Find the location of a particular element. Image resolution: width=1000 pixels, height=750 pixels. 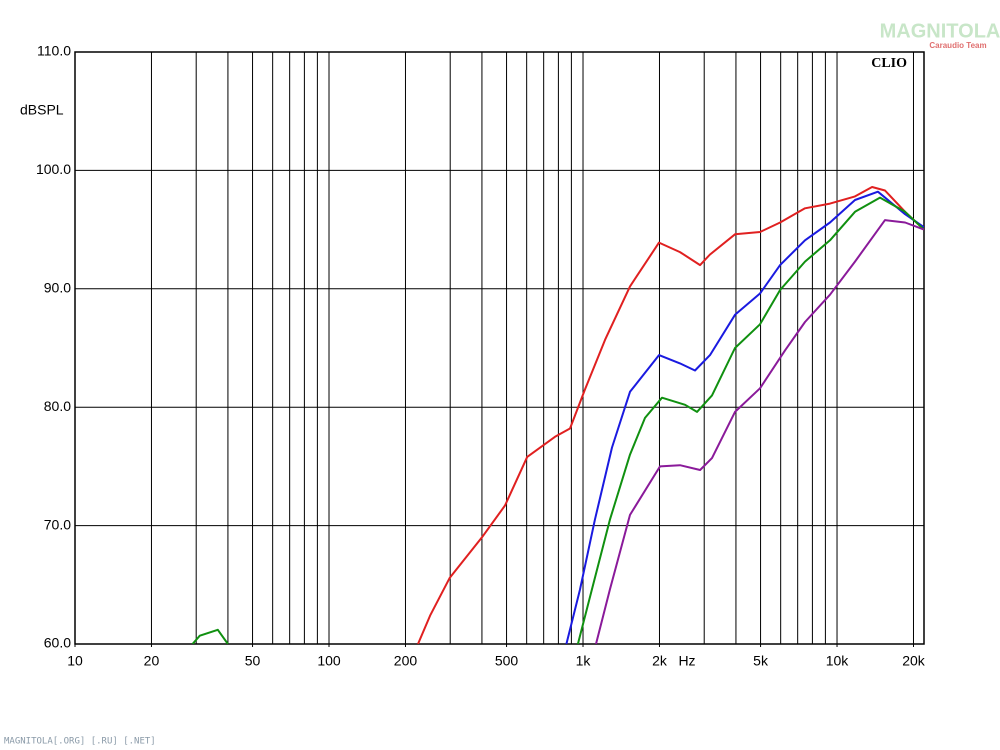

watermark: MAGNITOLA is located at coordinates (940, 31).